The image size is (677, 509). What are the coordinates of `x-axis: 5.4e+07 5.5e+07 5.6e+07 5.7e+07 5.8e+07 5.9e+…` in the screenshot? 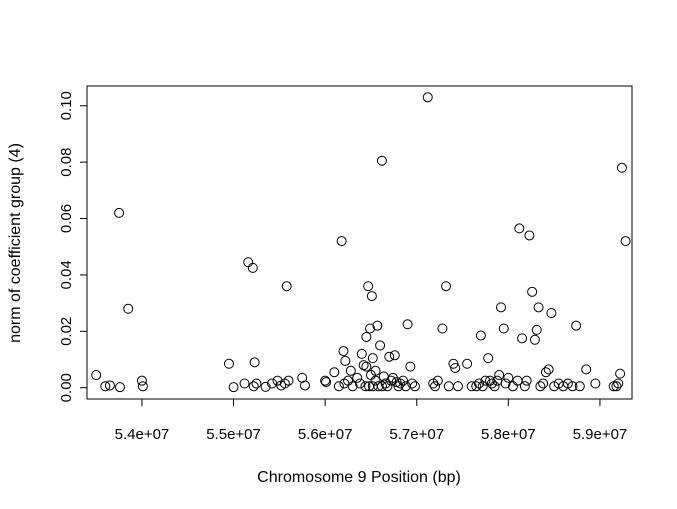 It's located at (371, 420).